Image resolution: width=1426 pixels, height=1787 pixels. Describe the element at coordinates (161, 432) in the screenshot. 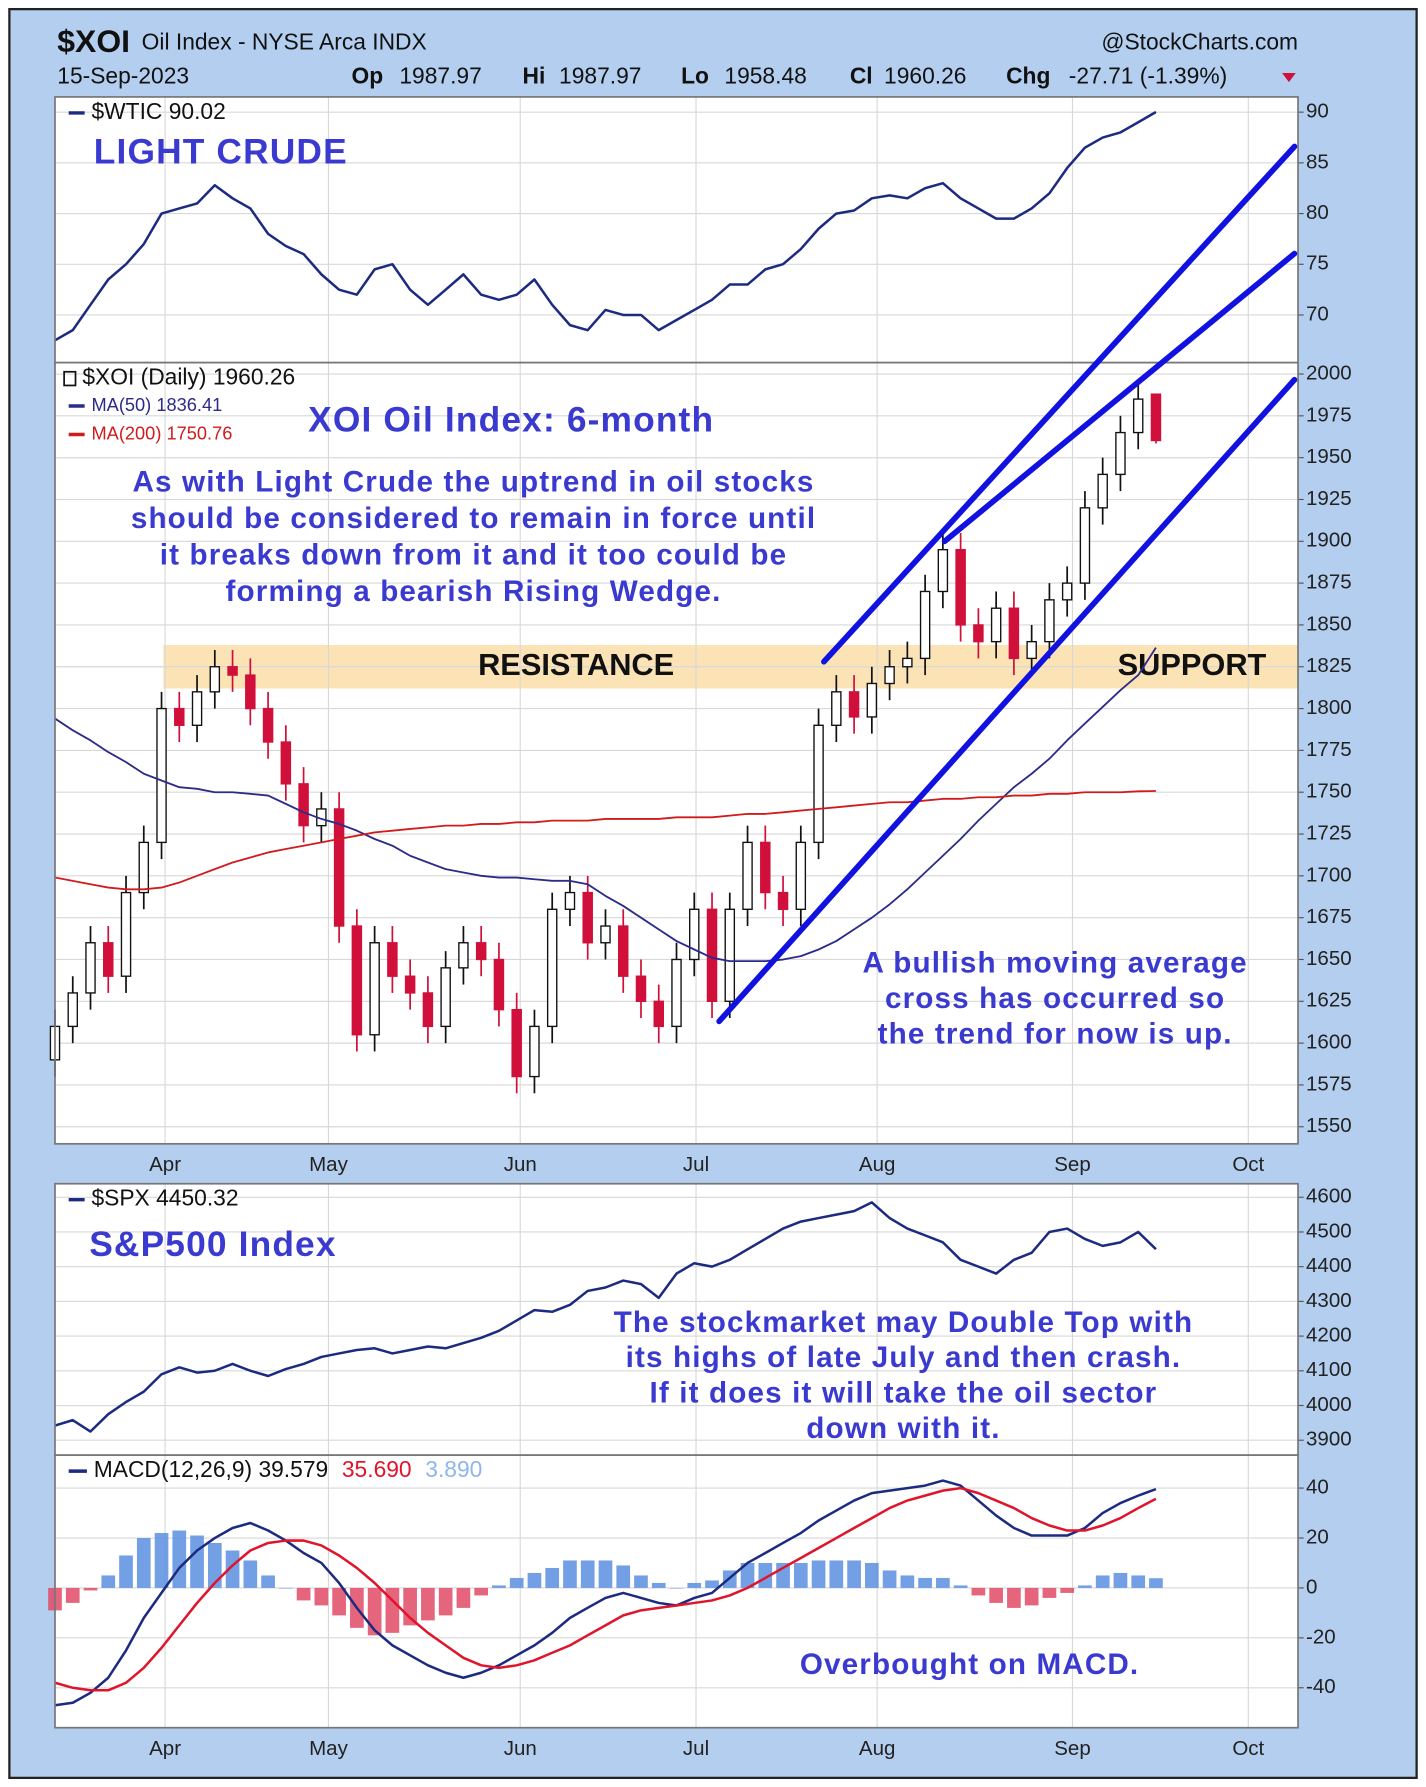

I see `legend-label: MA(200) 1750.76` at that location.